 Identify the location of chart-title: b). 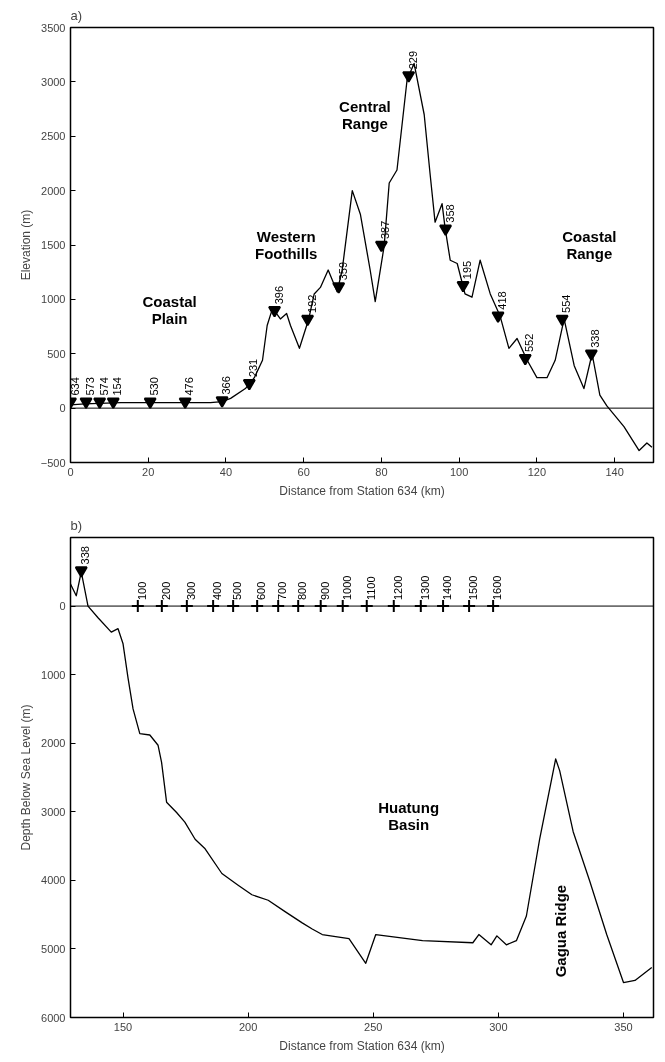
(76, 525).